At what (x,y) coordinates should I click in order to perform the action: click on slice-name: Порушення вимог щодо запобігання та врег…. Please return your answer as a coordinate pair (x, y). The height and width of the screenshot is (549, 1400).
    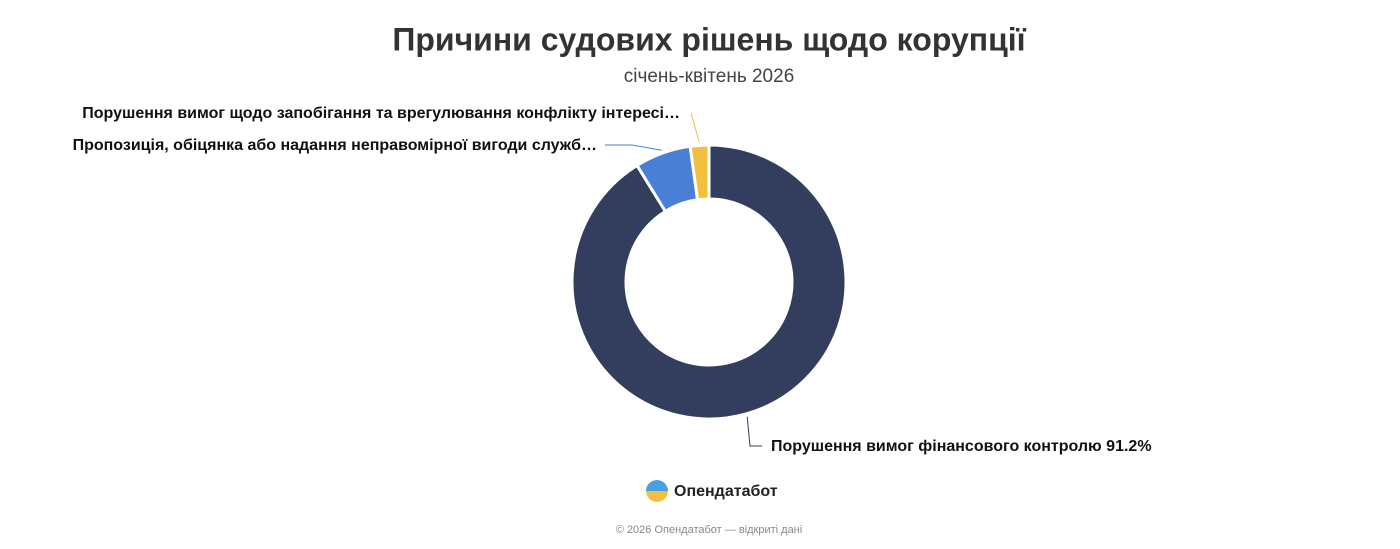
    Looking at the image, I should click on (381, 113).